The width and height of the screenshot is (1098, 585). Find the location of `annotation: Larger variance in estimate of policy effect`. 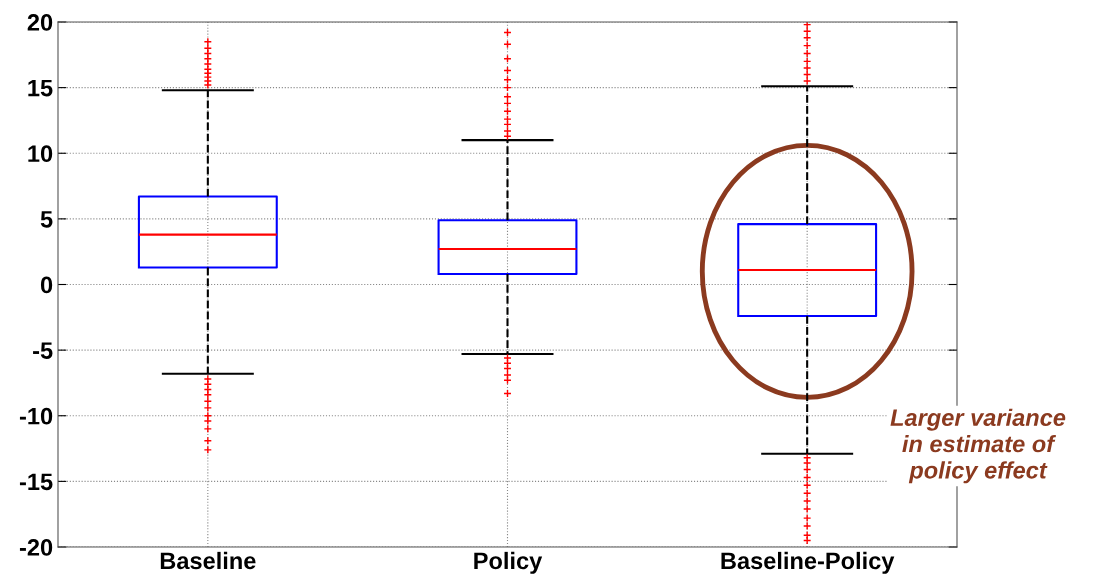

annotation: Larger variance in estimate of policy effect is located at coordinates (978, 446).